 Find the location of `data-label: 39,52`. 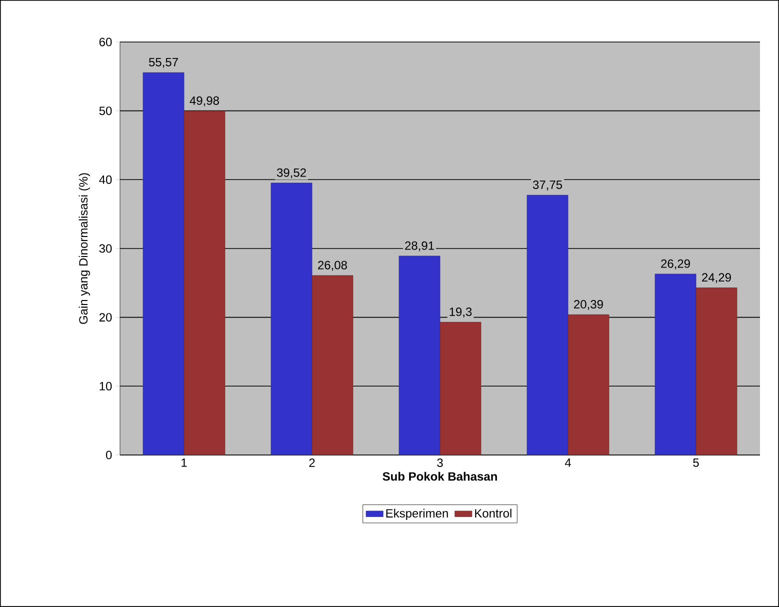

data-label: 39,52 is located at coordinates (291, 173).